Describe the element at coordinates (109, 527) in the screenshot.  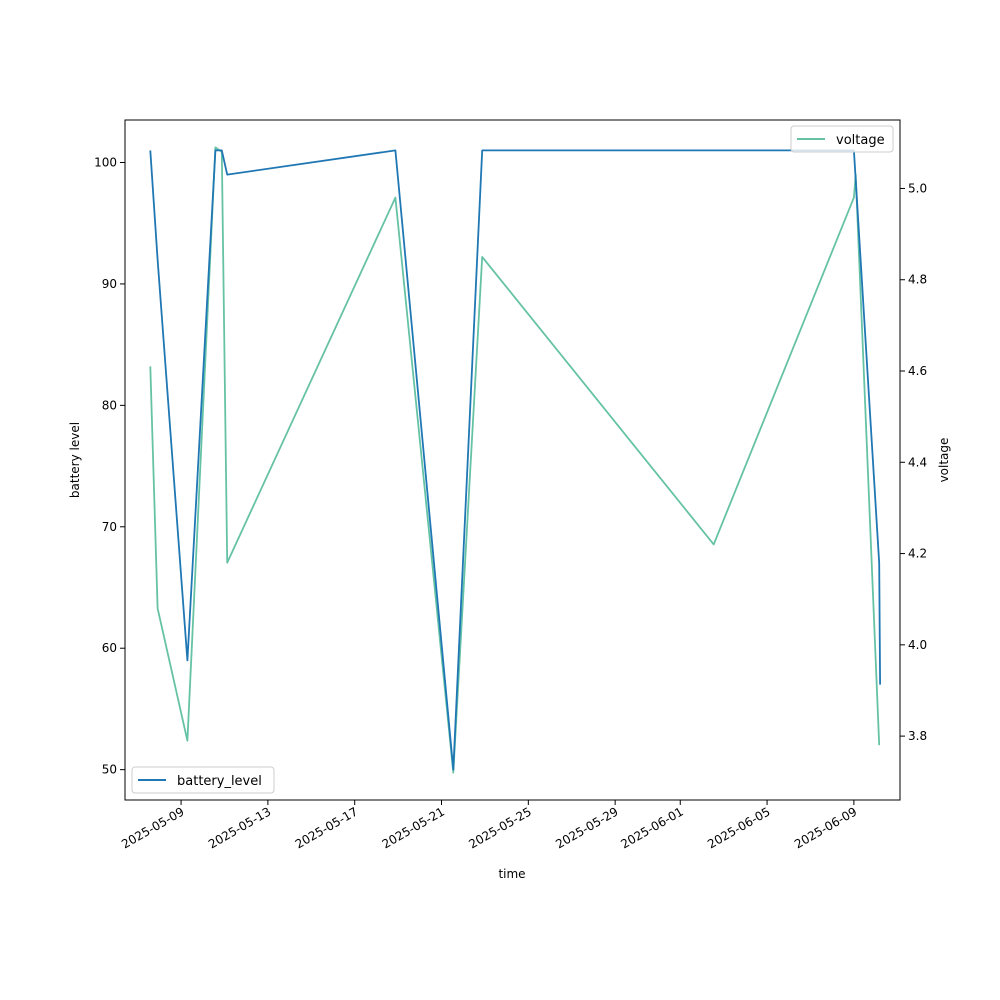
I see `y-left-tick-label: 70` at that location.